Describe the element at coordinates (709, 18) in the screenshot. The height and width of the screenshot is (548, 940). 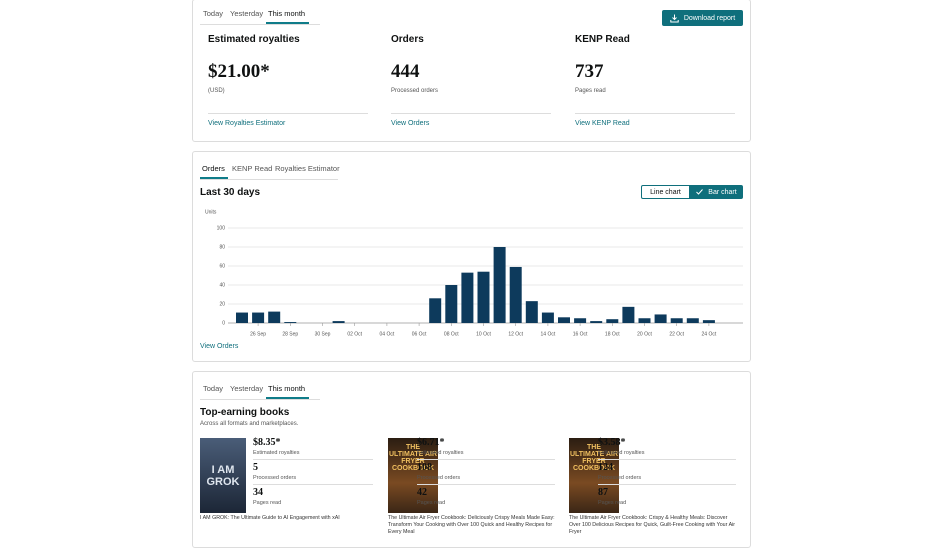
I see `download-label: Download report` at that location.